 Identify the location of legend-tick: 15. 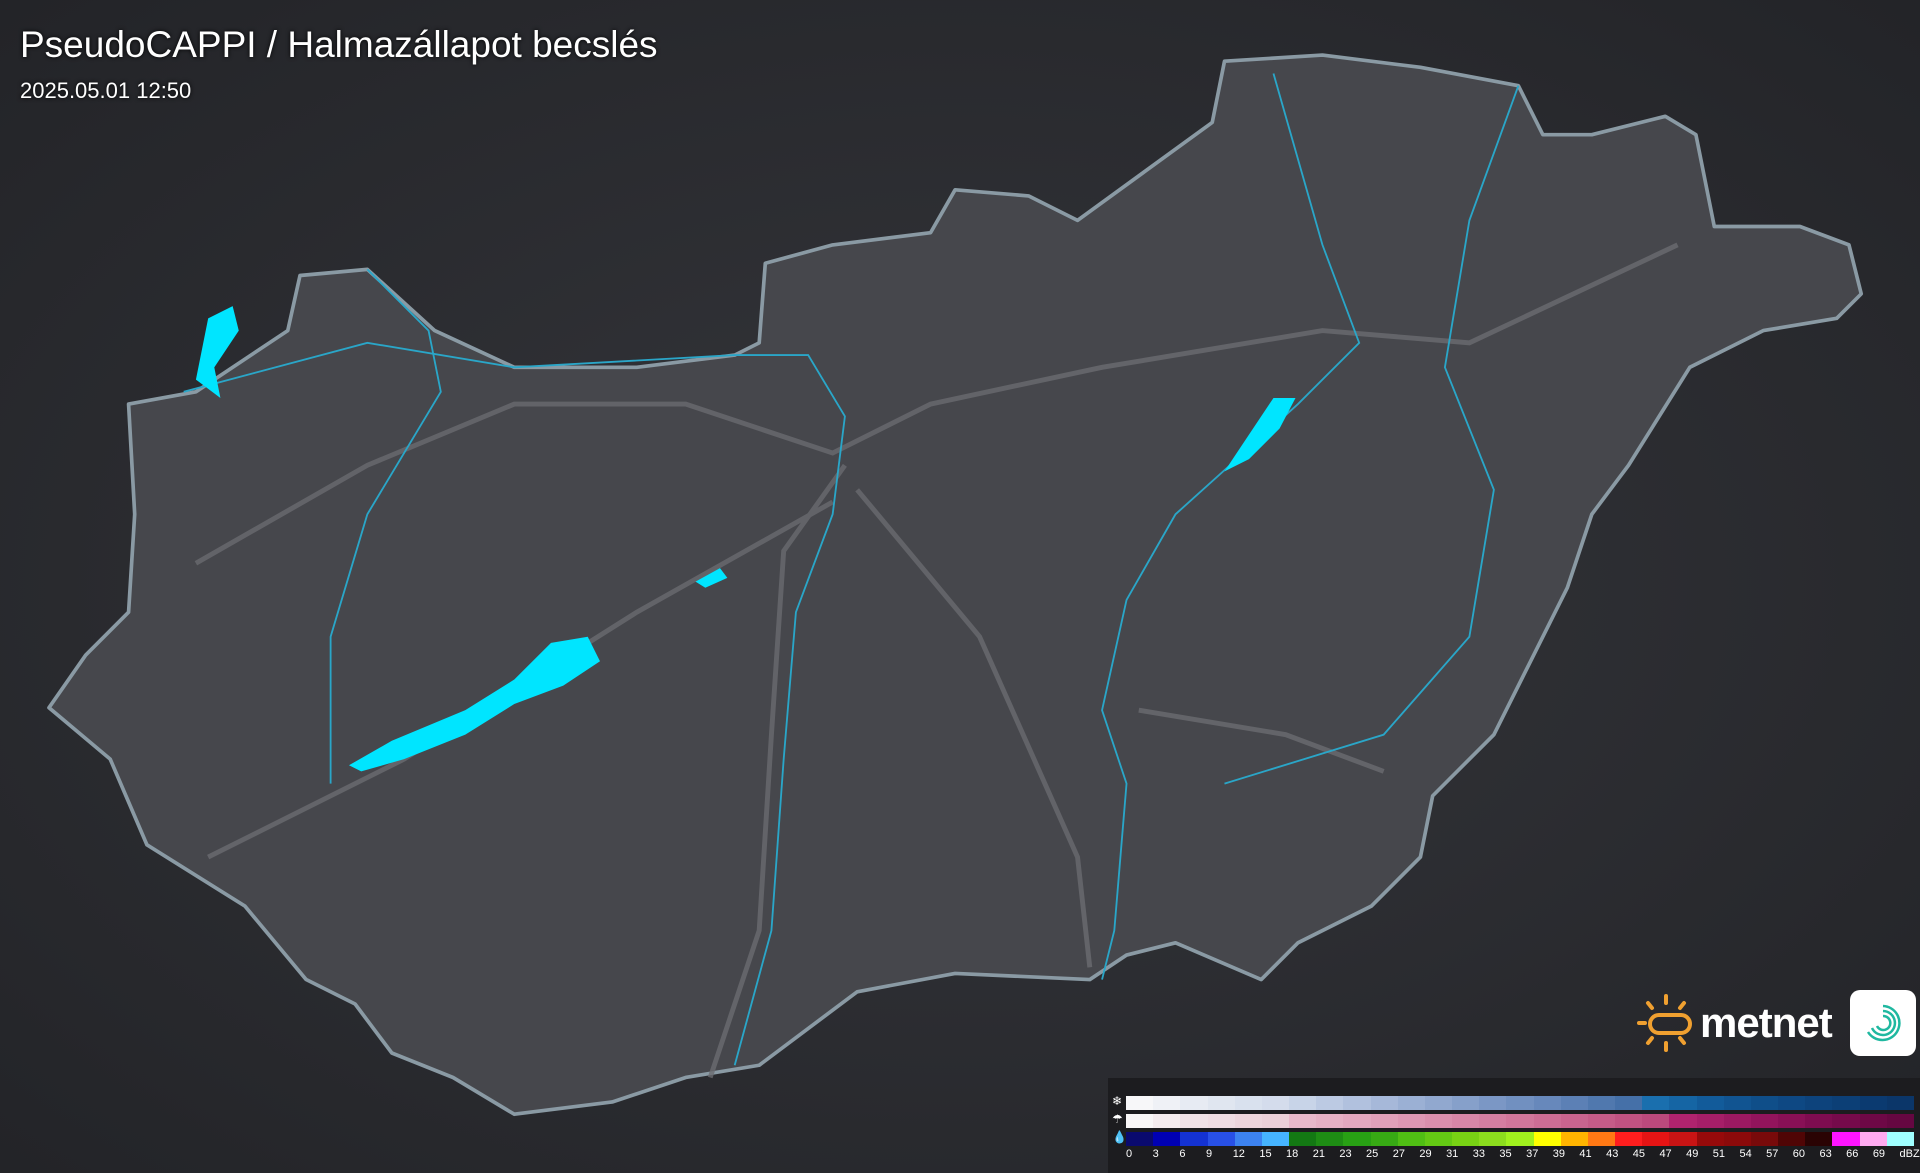
(1265, 1154).